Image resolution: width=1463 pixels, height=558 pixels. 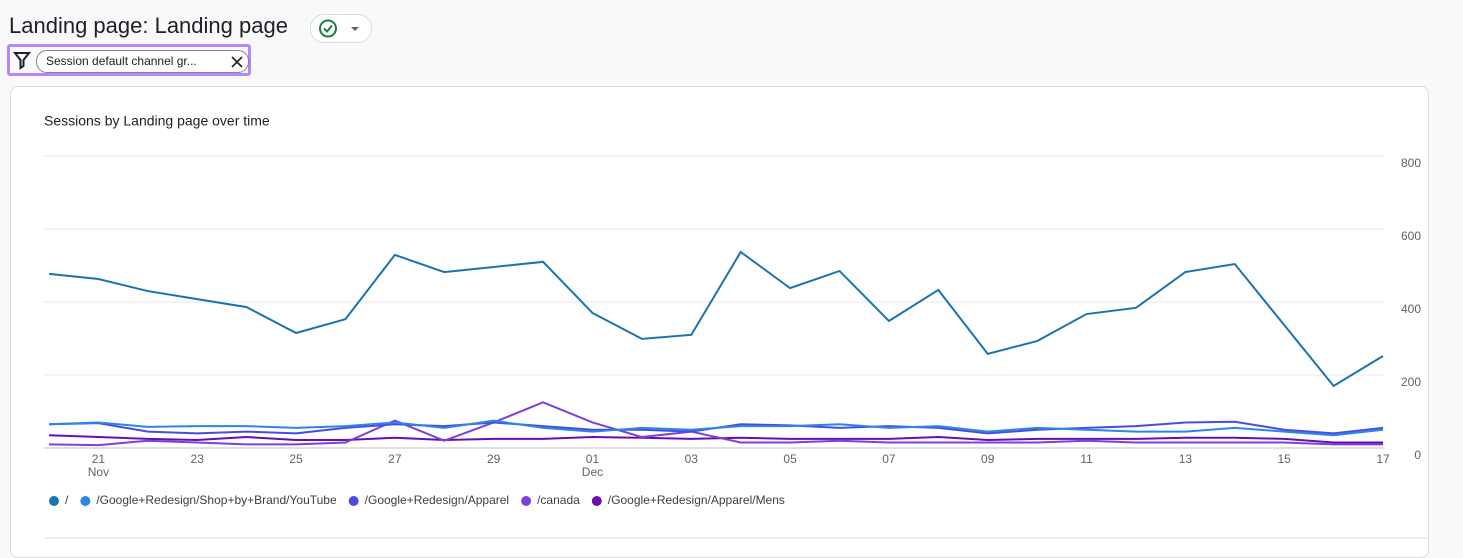 I want to click on x-tick-label: 25, so click(x=296, y=459).